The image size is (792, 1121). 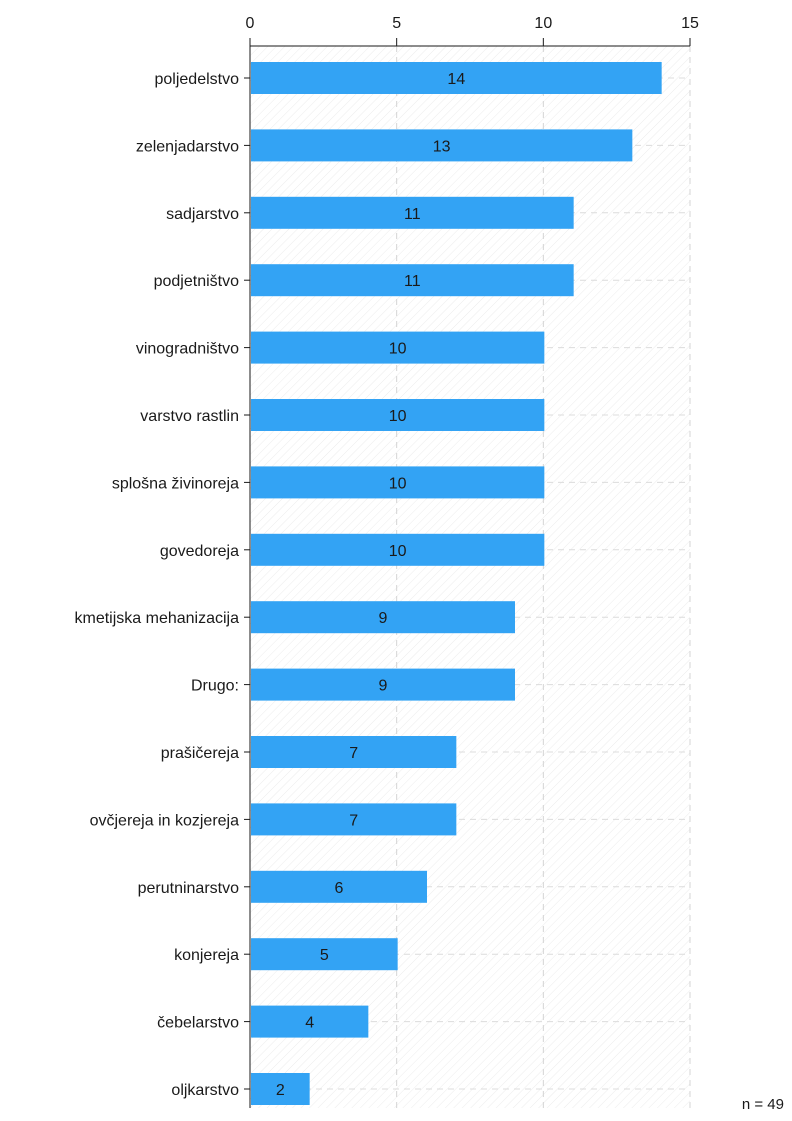 I want to click on category-label: sadjarstvo, so click(x=202, y=214).